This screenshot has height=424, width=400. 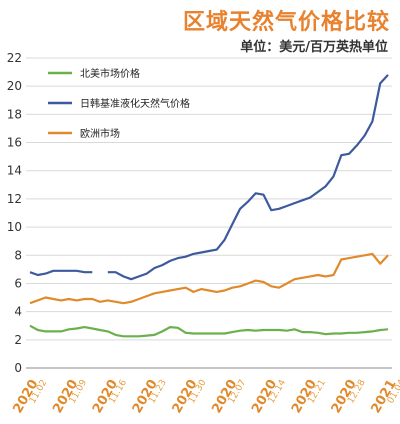 I want to click on legend-label: 欧洲市场, so click(x=100, y=133).